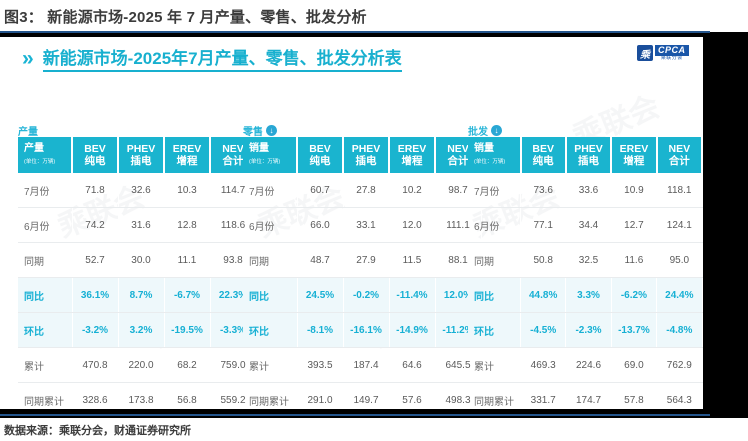 The width and height of the screenshot is (748, 441). What do you see at coordinates (141, 395) in the screenshot?
I see `table-cell: 173.8` at bounding box center [141, 395].